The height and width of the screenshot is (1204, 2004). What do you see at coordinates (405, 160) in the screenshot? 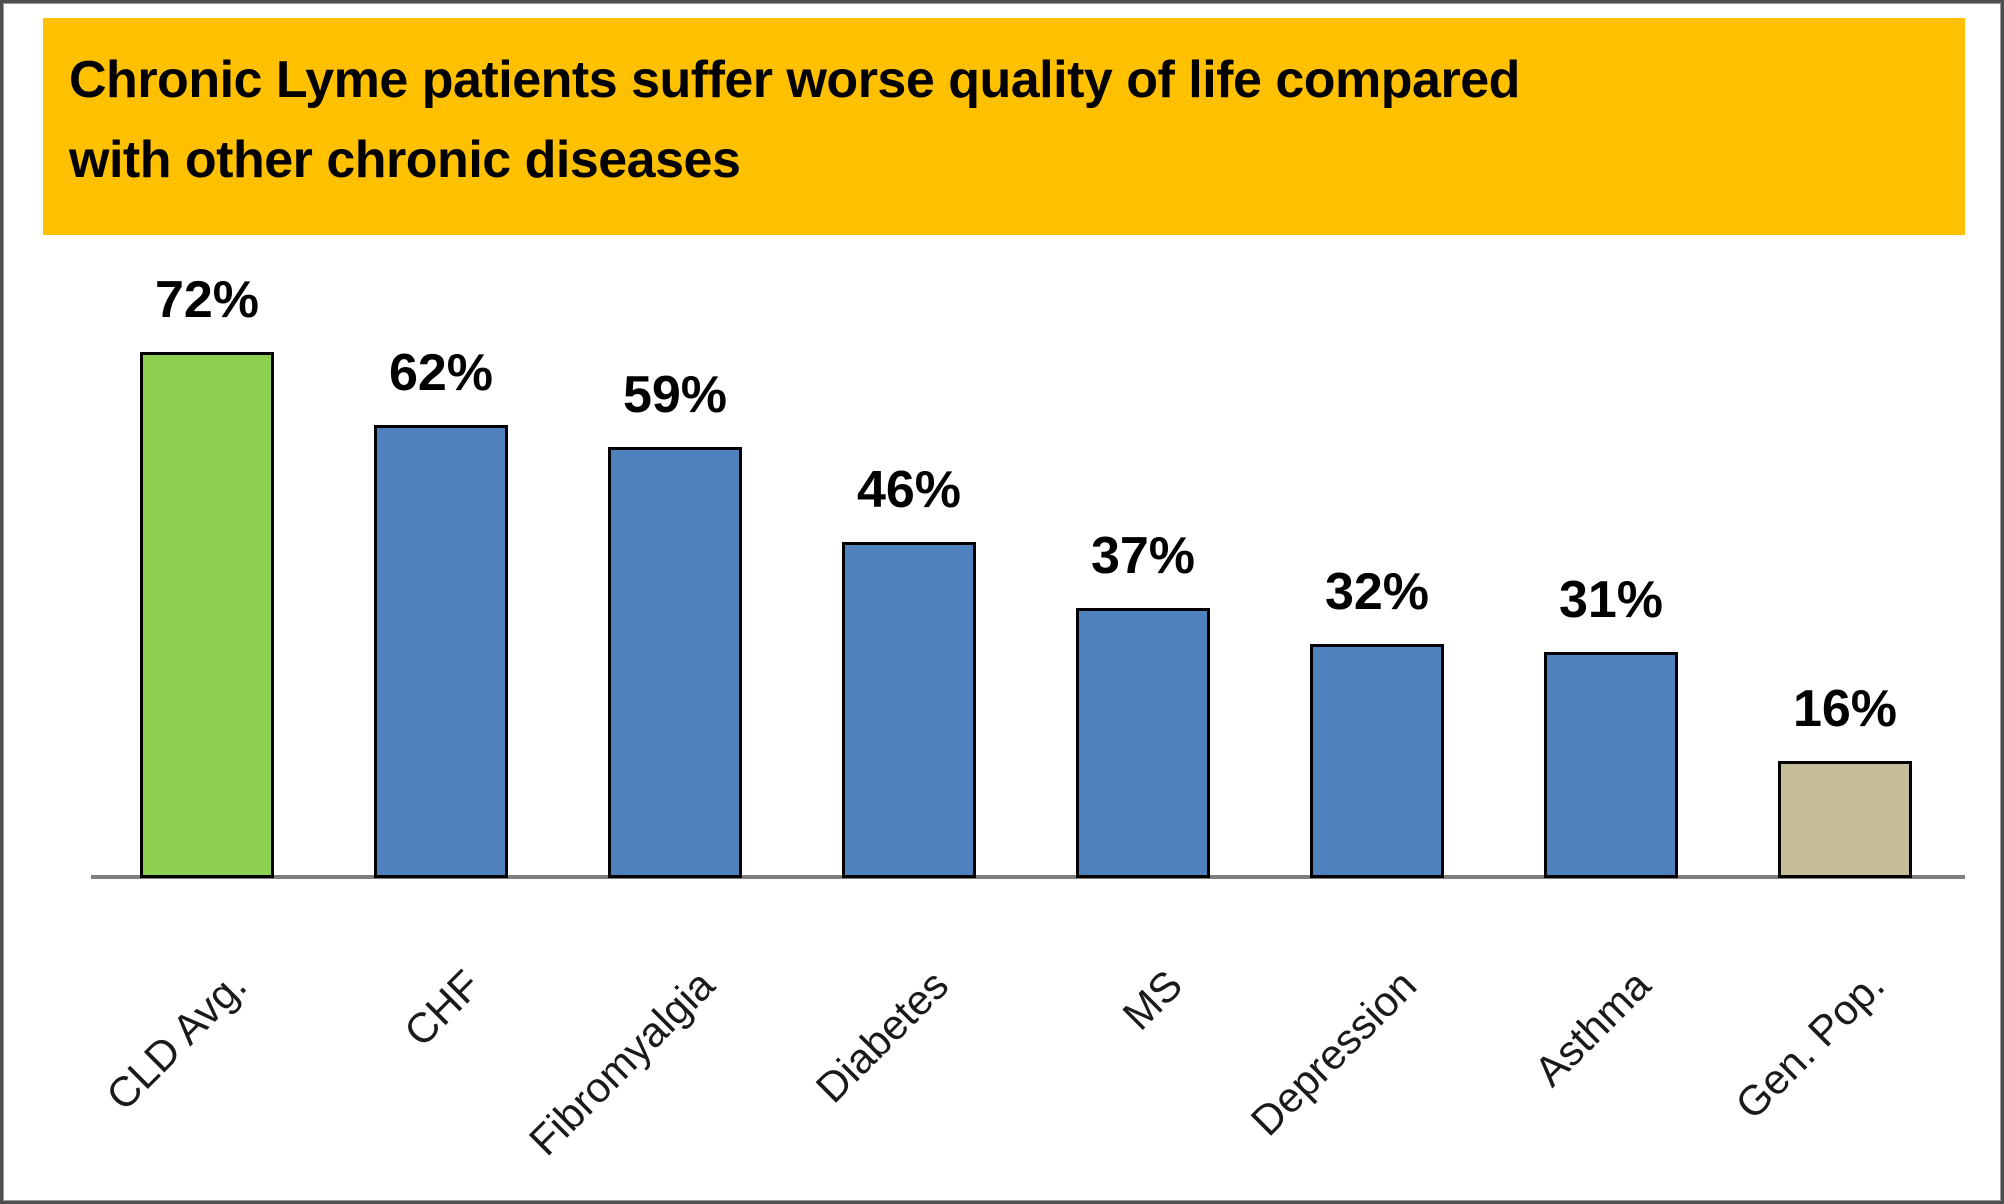
I see `chart-title-line-2: with other chronic diseases` at bounding box center [405, 160].